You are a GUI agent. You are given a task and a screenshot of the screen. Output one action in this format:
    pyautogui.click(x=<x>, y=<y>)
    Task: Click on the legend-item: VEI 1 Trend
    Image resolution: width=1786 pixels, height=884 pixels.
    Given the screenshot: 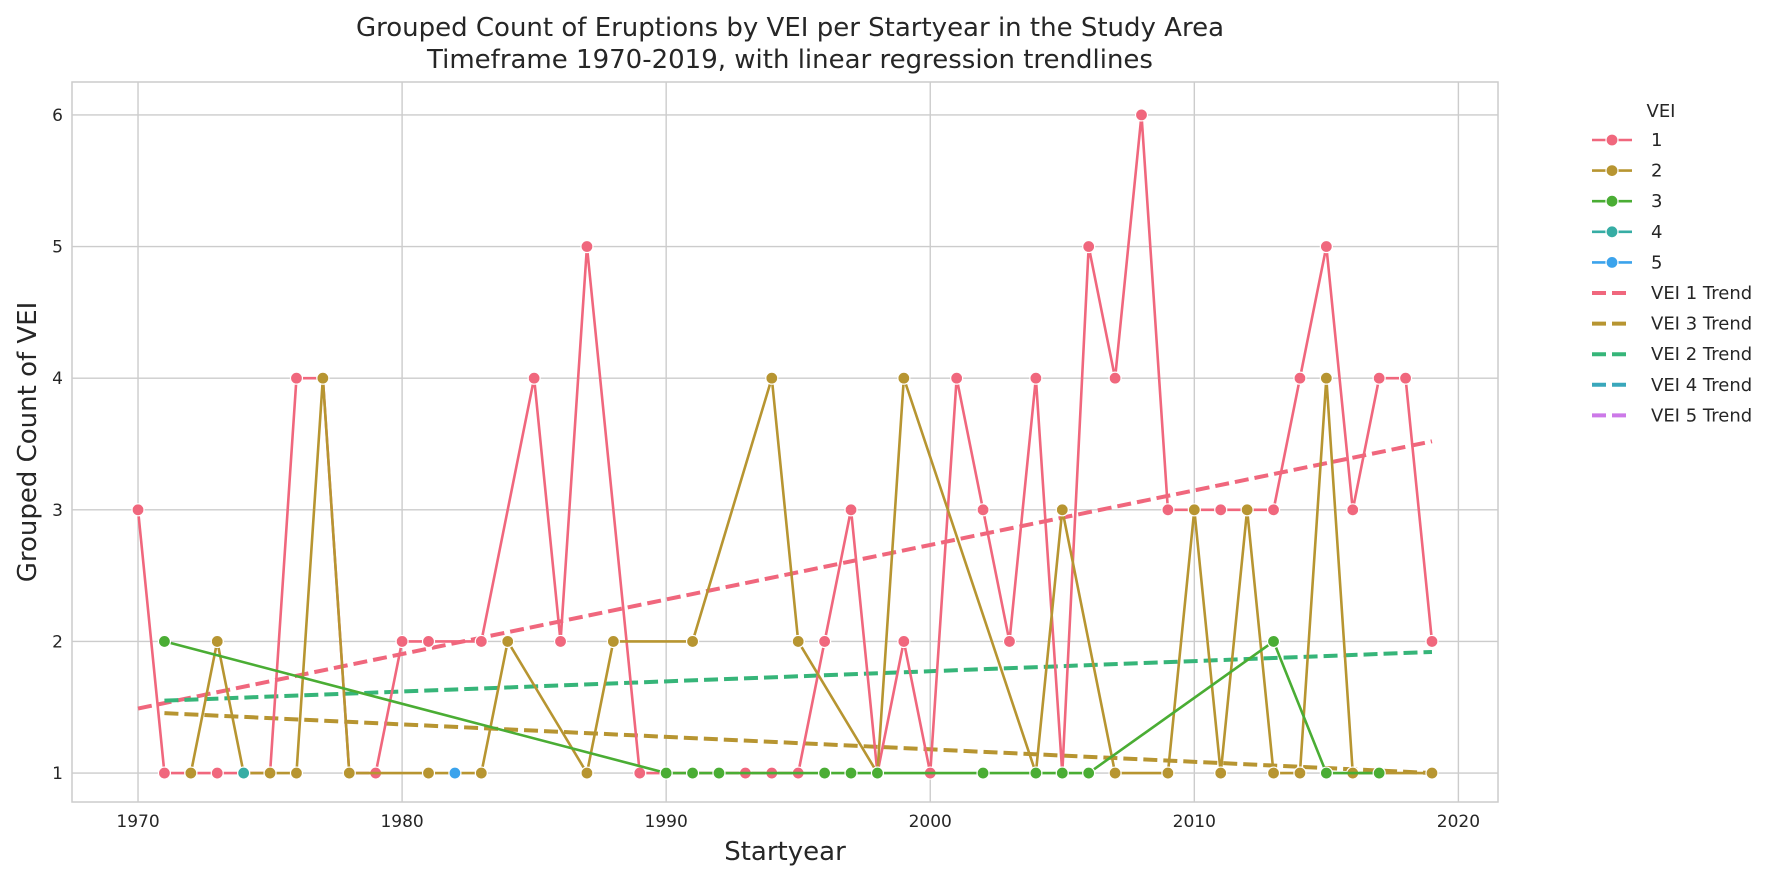 What is the action you would take?
    pyautogui.click(x=1672, y=293)
    